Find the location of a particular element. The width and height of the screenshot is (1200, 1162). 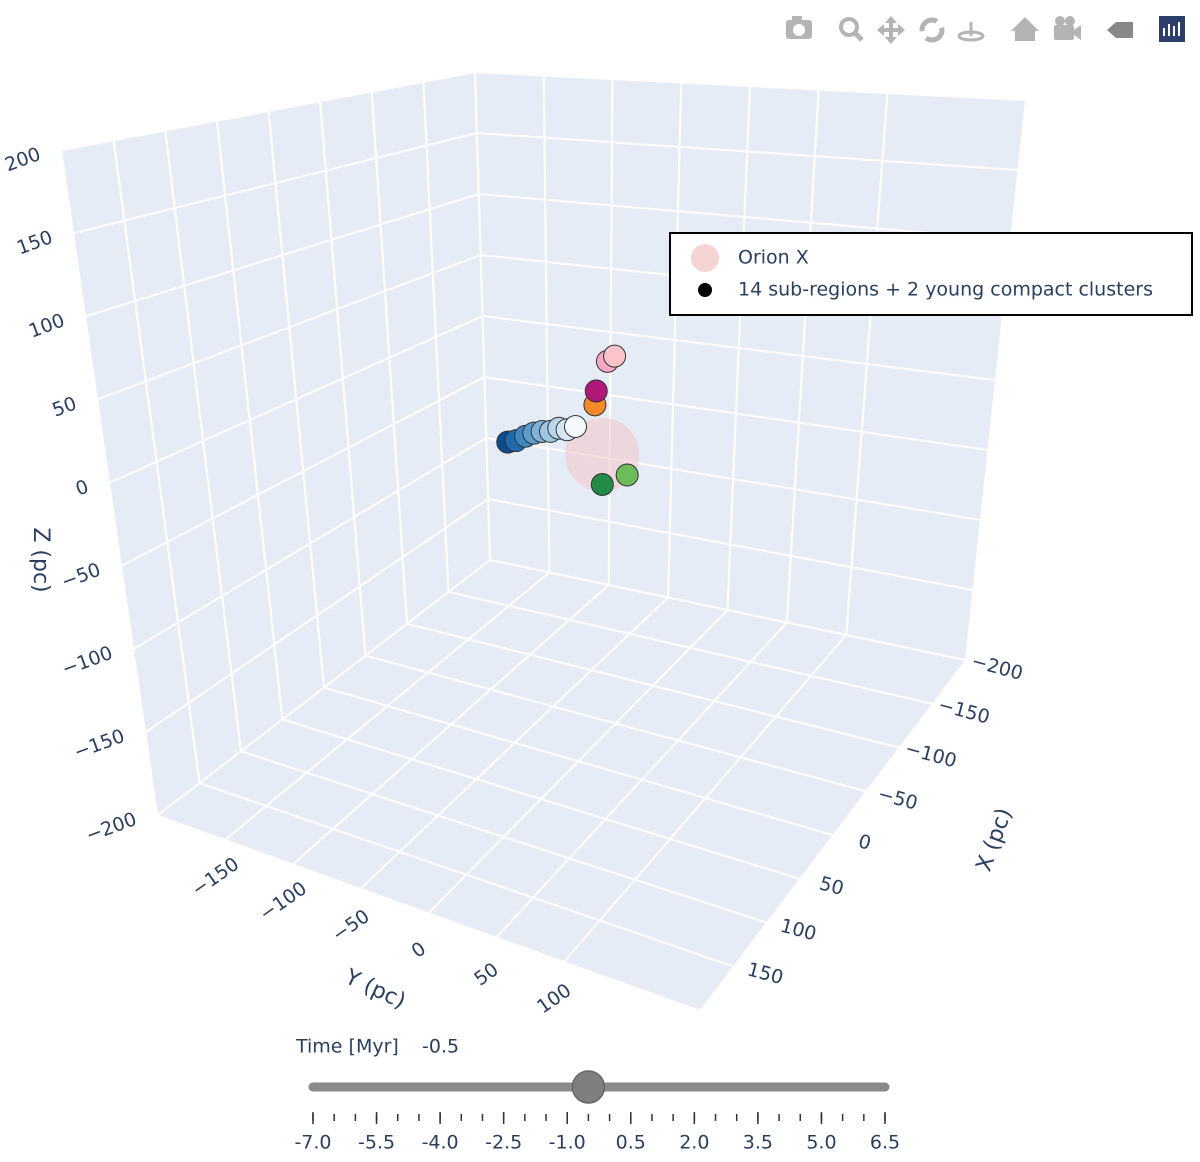

z-tick-label: 100 is located at coordinates (47, 325).